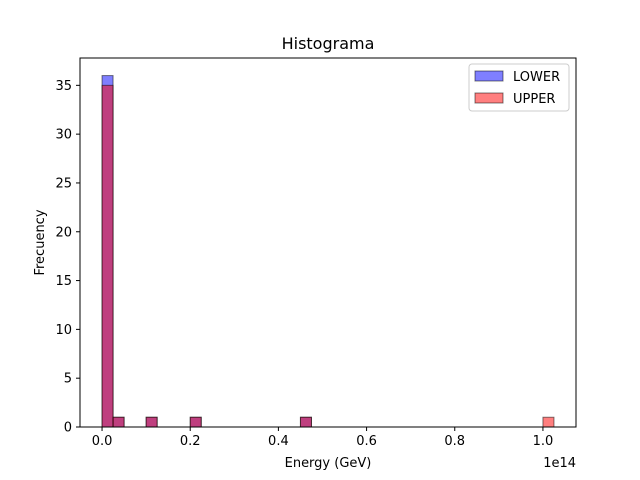  I want to click on x-tick-label: 0.2, so click(190, 441).